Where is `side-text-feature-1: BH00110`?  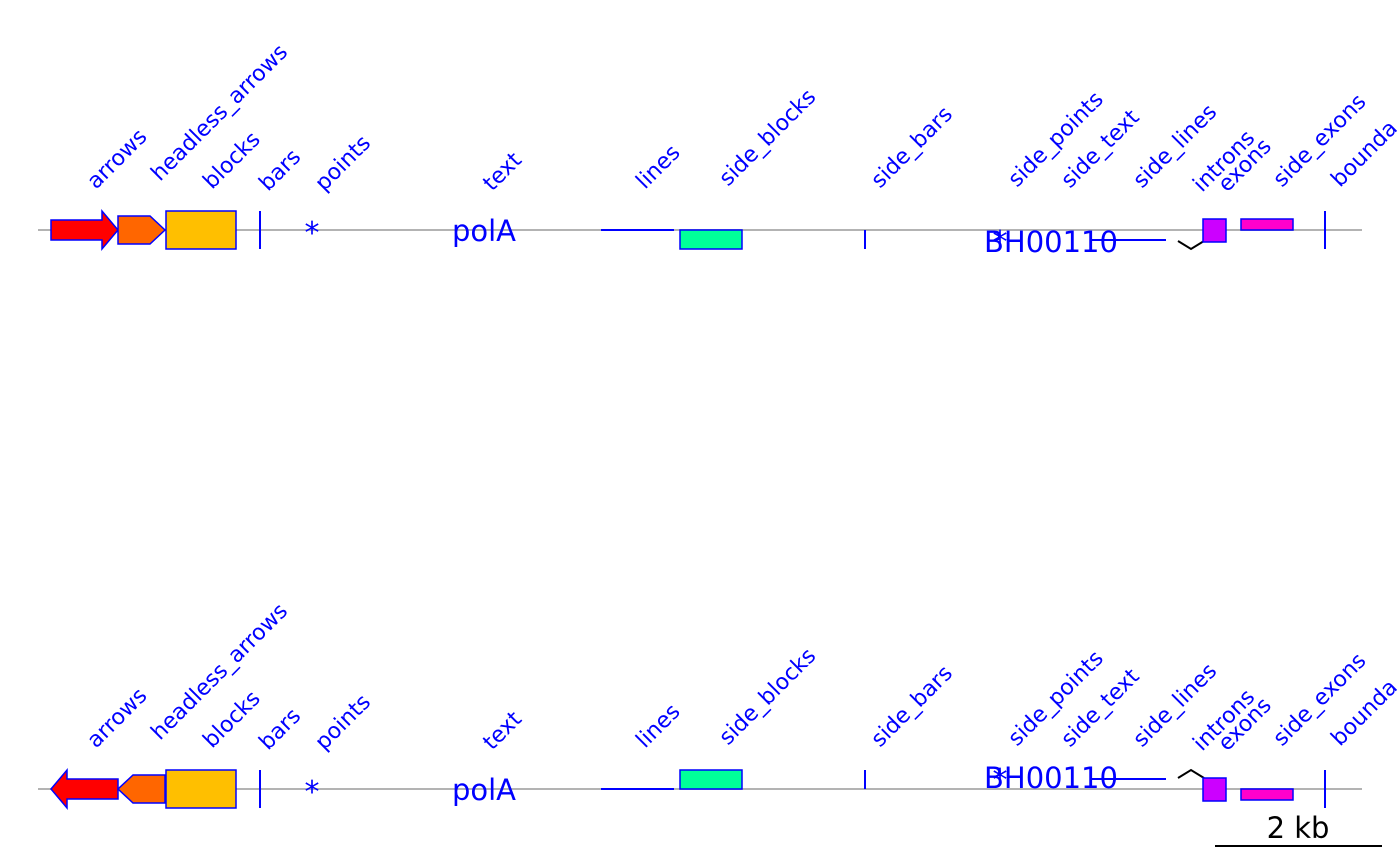
side-text-feature-1: BH00110 is located at coordinates (1051, 242).